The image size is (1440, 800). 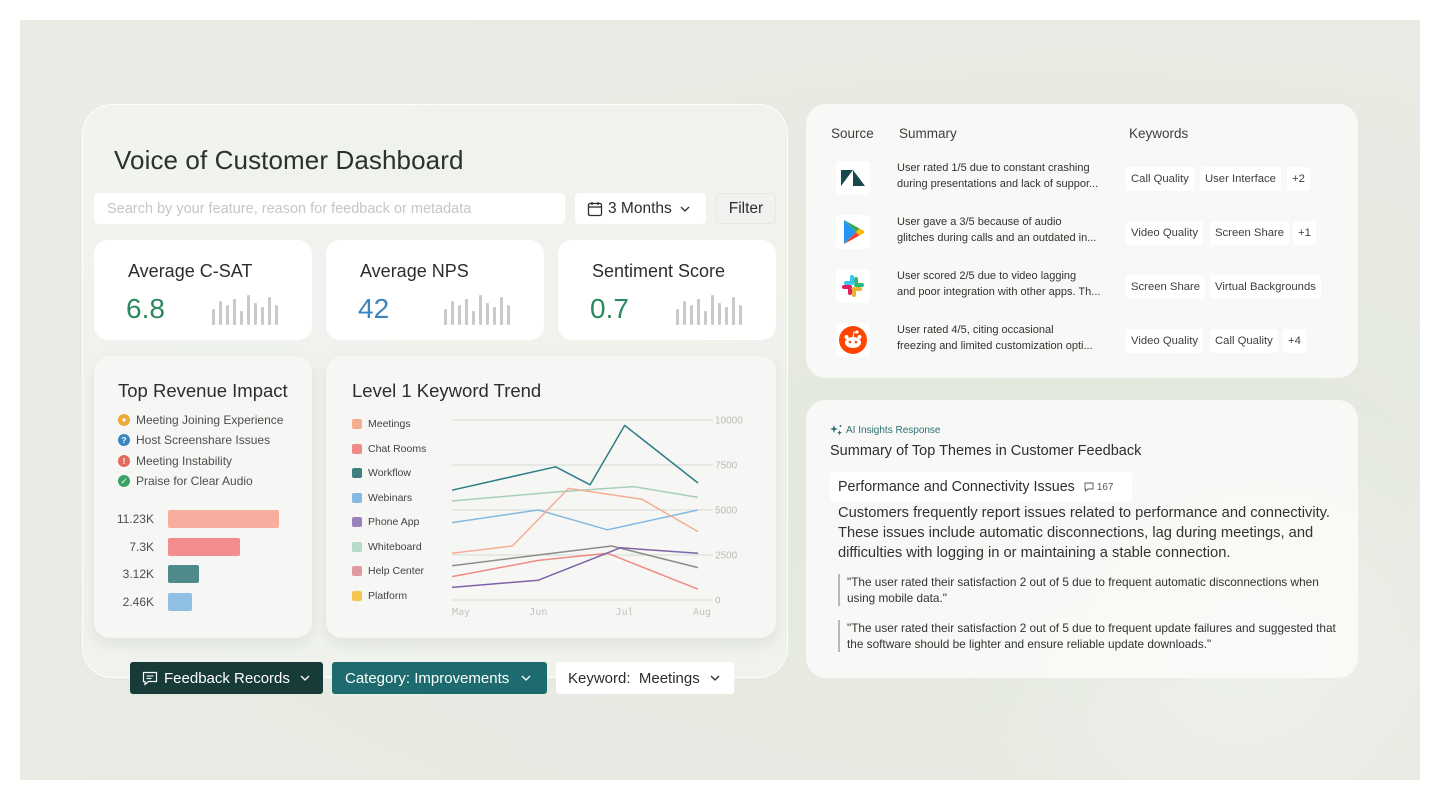 I want to click on keyword-tag: Virtual Backgrounds, so click(x=1265, y=287).